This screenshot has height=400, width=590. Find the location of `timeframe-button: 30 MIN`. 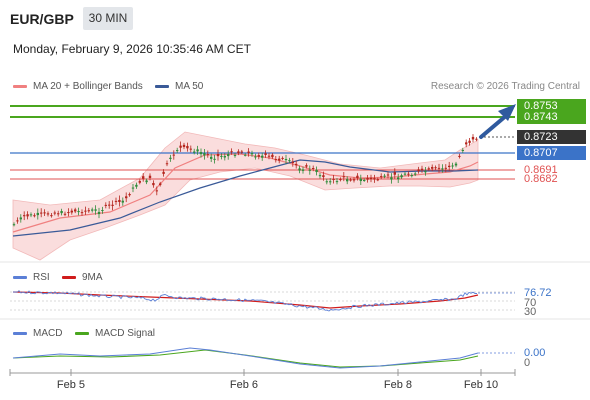

timeframe-button: 30 MIN is located at coordinates (108, 18).